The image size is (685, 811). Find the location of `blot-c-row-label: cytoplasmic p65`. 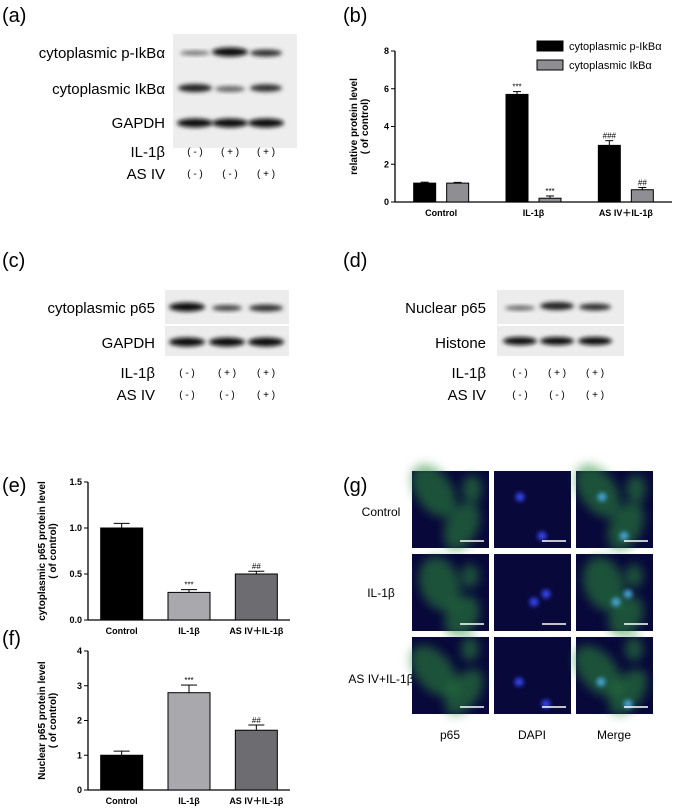

blot-c-row-label: cytoplasmic p65 is located at coordinates (101, 308).